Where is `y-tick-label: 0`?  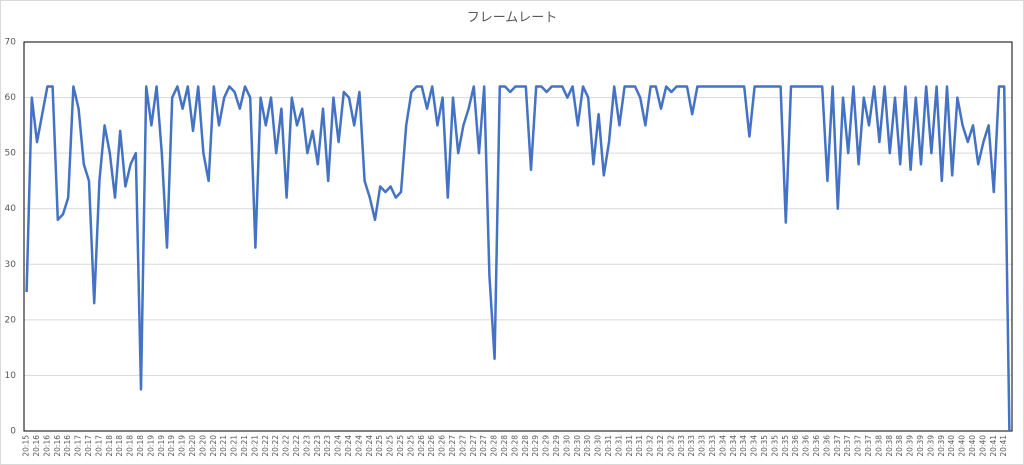 y-tick-label: 0 is located at coordinates (13, 432).